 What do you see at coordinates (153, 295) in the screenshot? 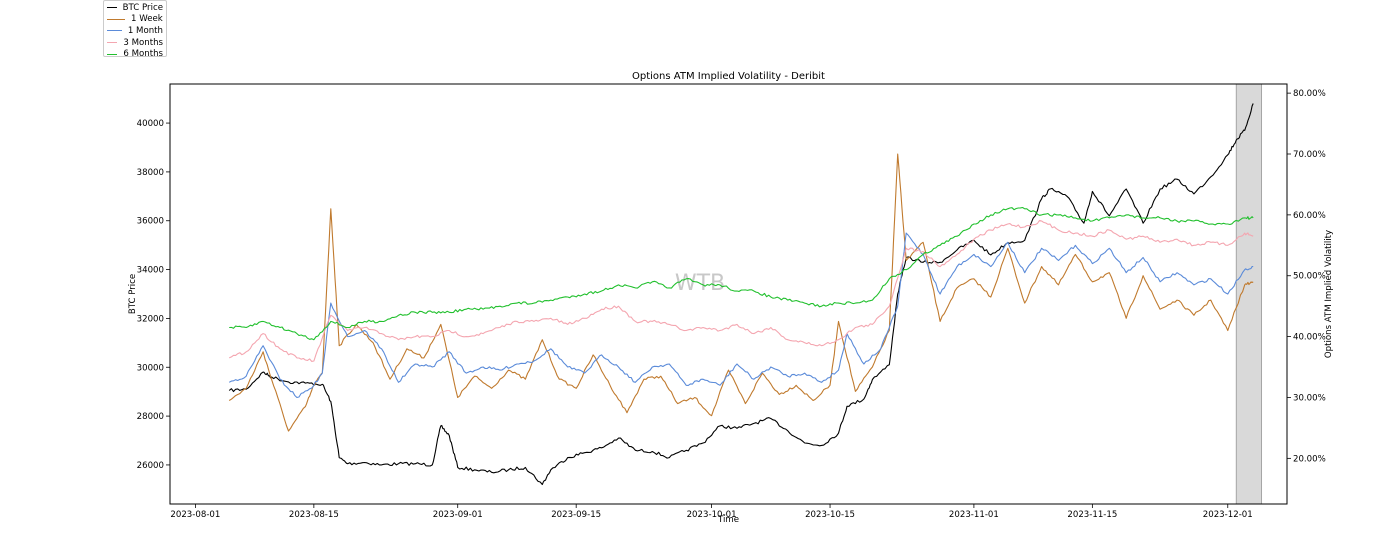
I see `y-axis-left: 26000 28000 30000 32000 34000 36000 38000 40000` at bounding box center [153, 295].